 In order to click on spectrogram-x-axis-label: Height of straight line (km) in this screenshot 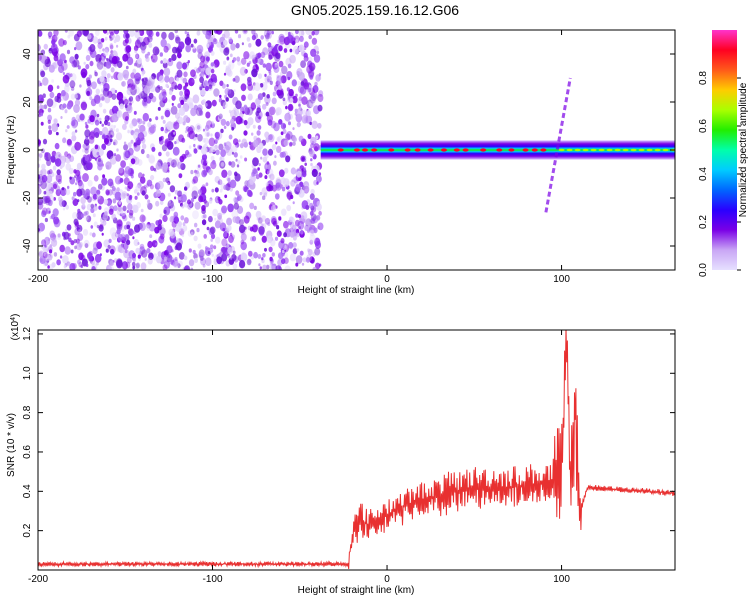, I will do `click(356, 290)`.